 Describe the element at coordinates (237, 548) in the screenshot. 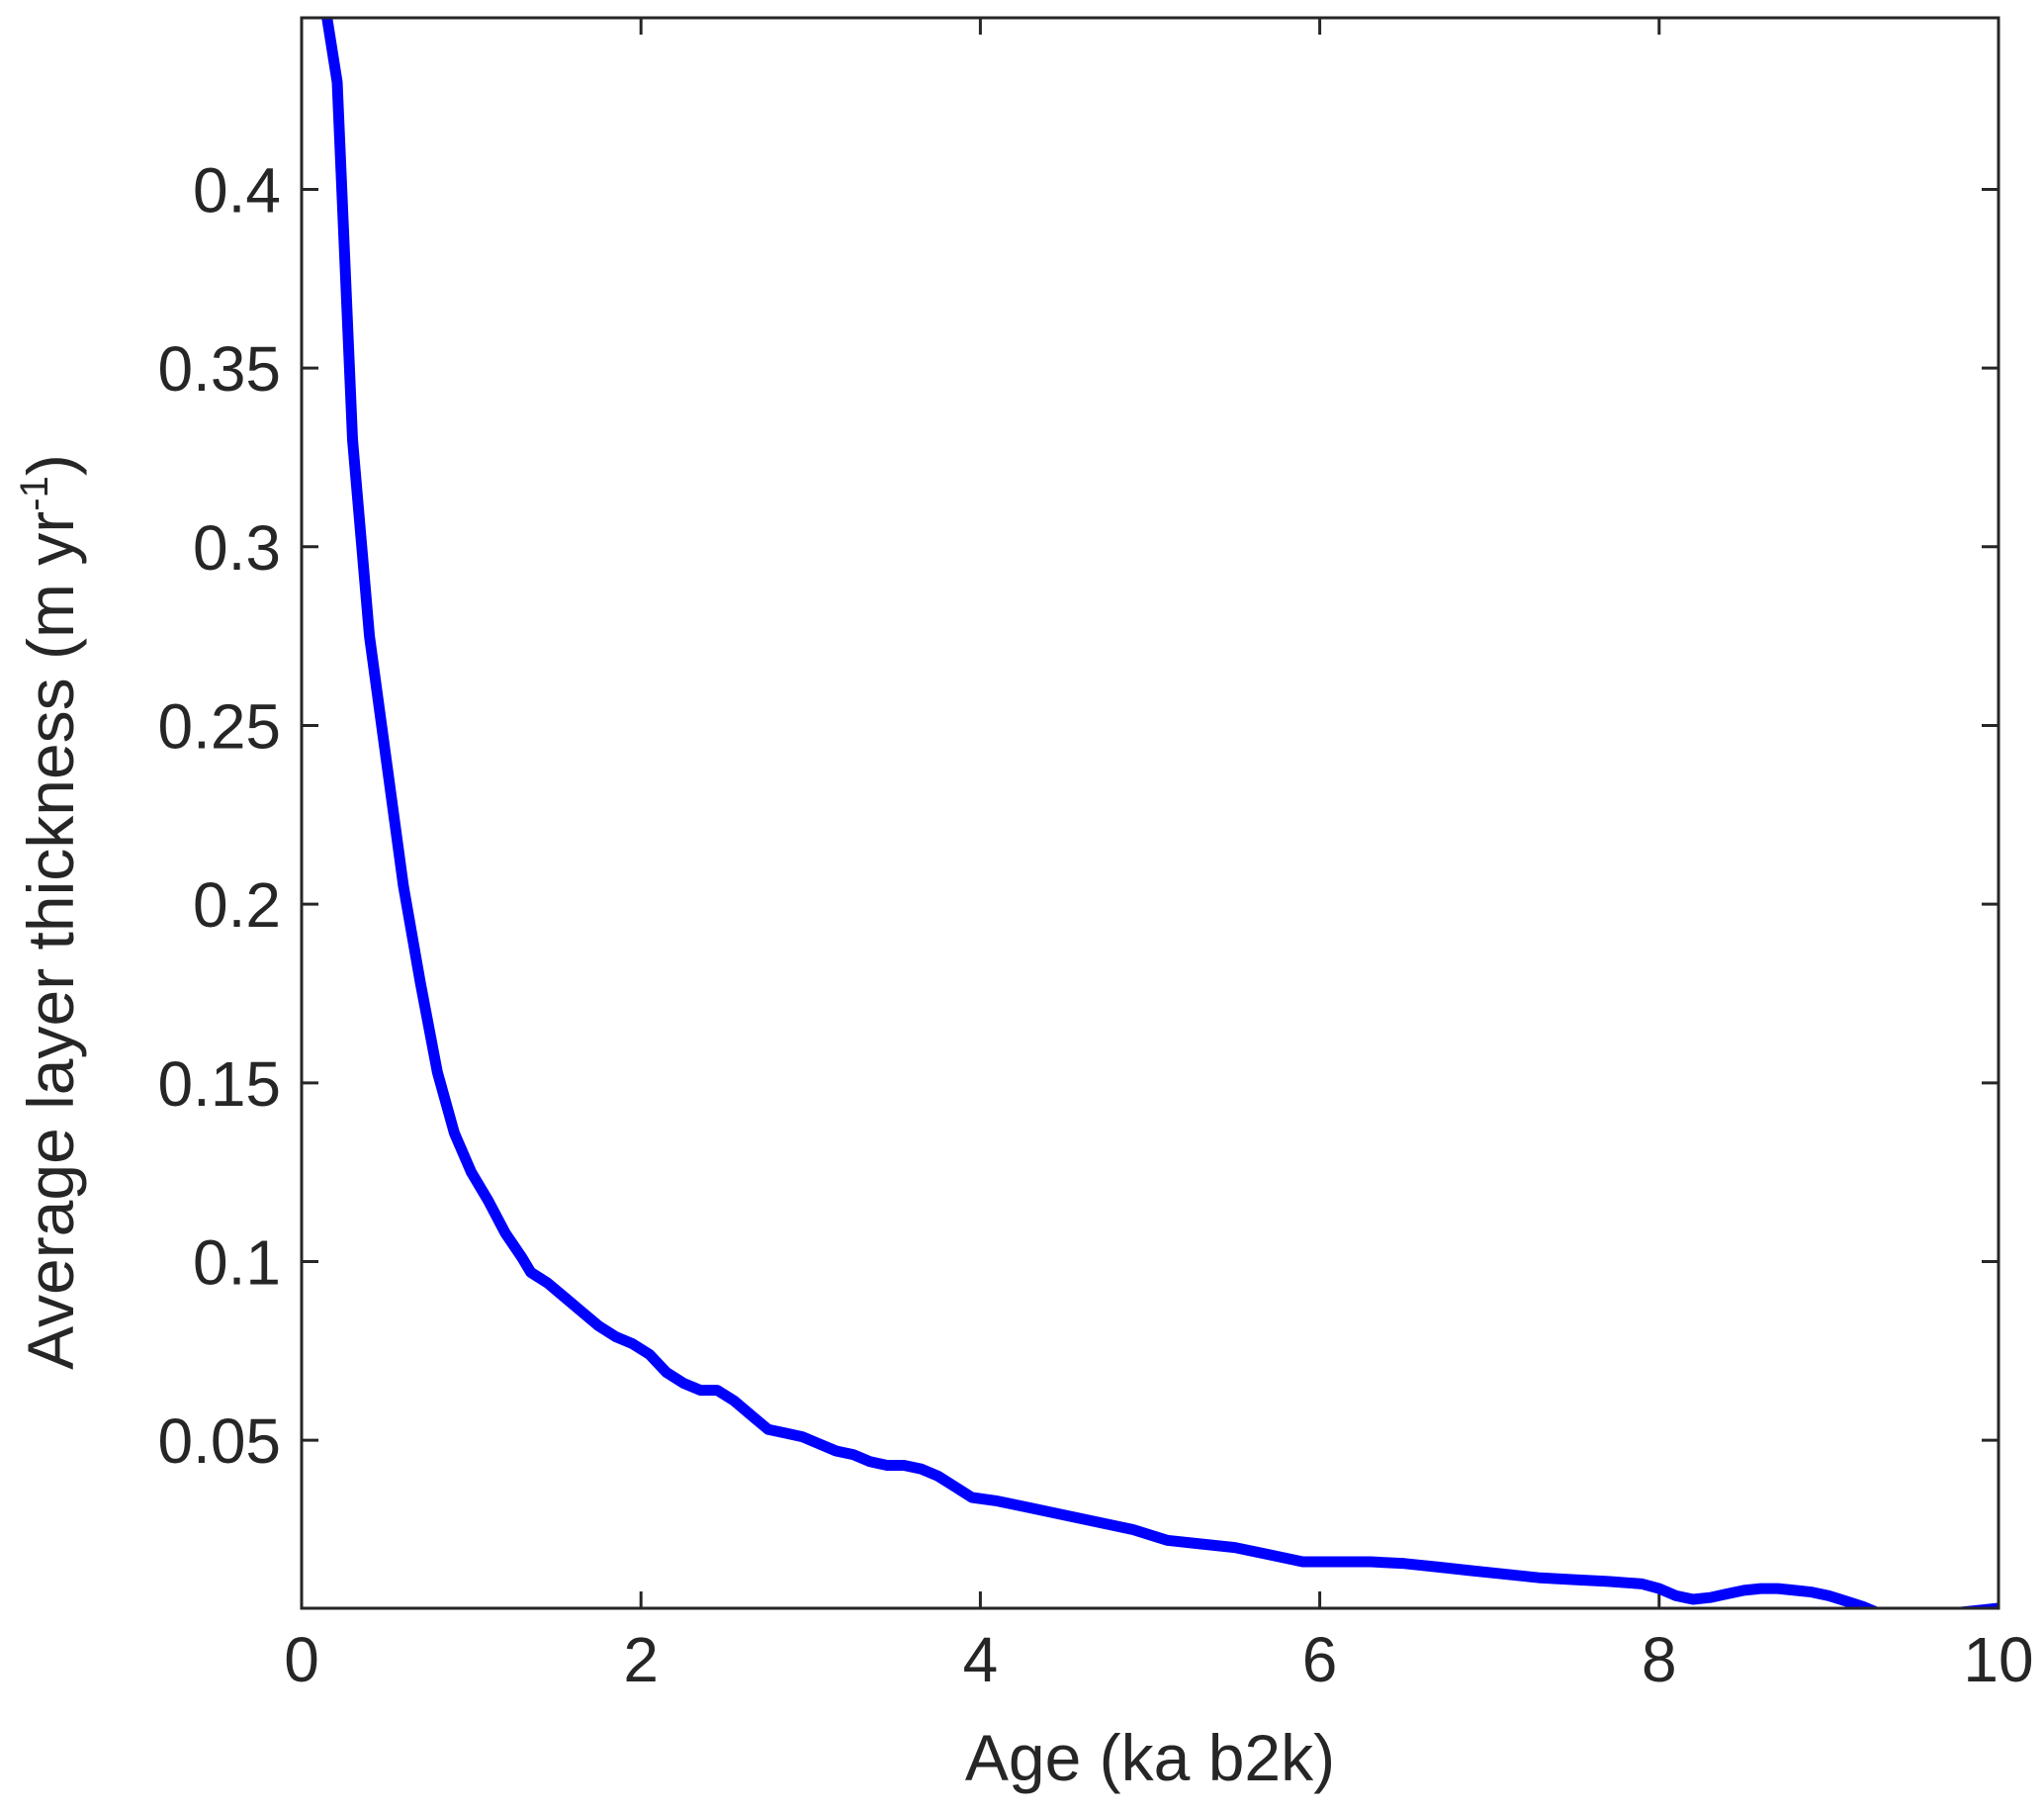

I see `y-tick-label: 0.3` at that location.